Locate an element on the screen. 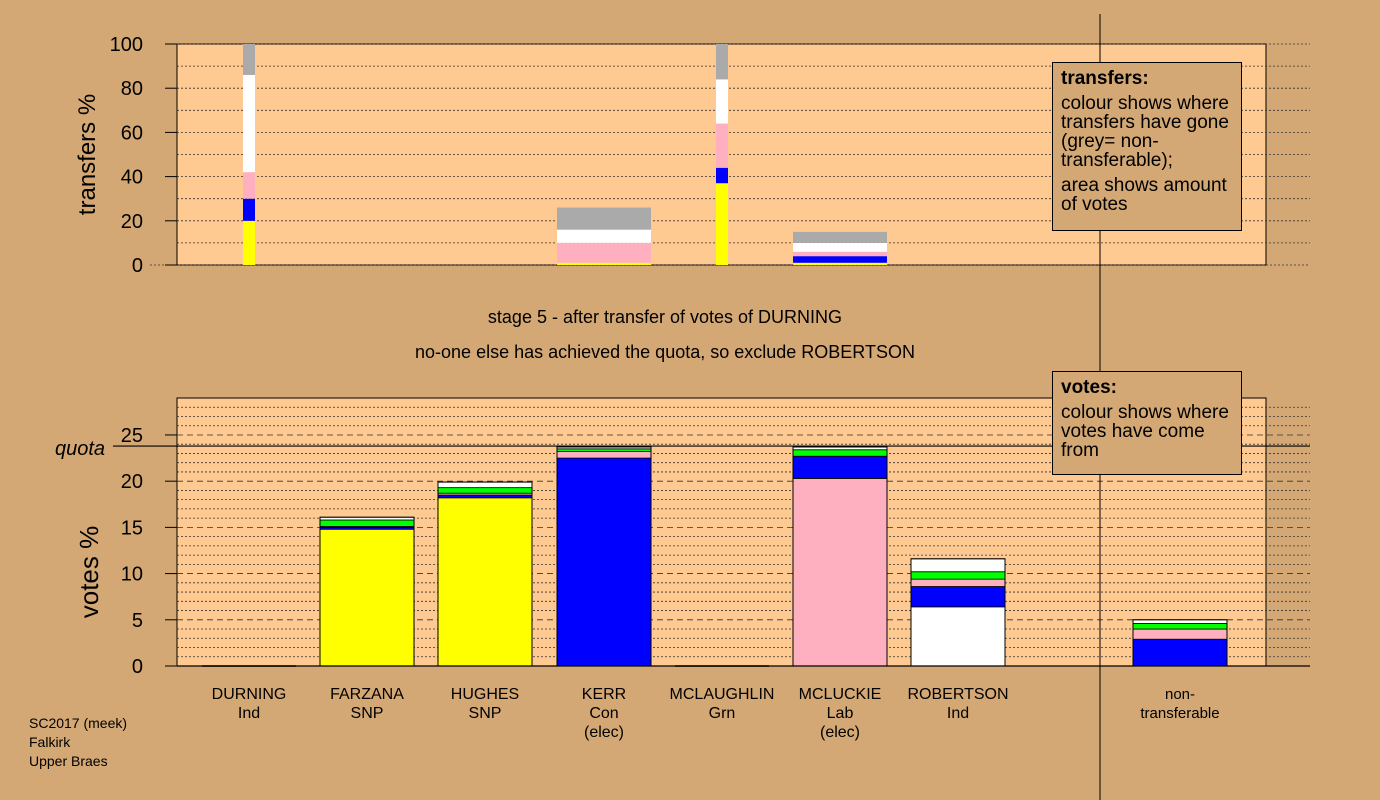  transfers-y-tick-label: 20 is located at coordinates (132, 222).